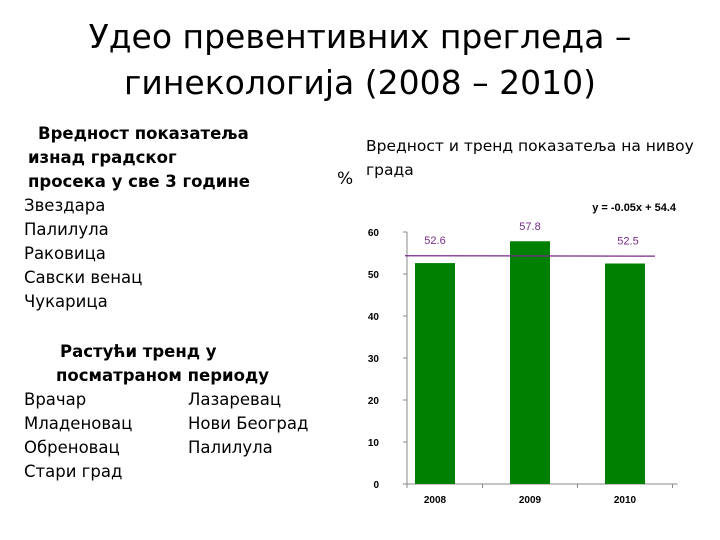 This screenshot has width=720, height=540. I want to click on data-label: 57.8, so click(529, 227).